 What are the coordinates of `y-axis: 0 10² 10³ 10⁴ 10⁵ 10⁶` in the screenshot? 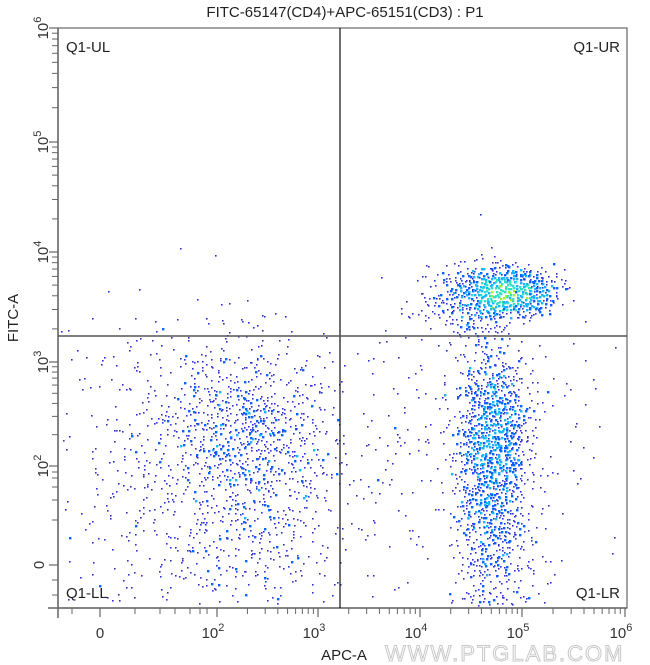 It's located at (44, 306).